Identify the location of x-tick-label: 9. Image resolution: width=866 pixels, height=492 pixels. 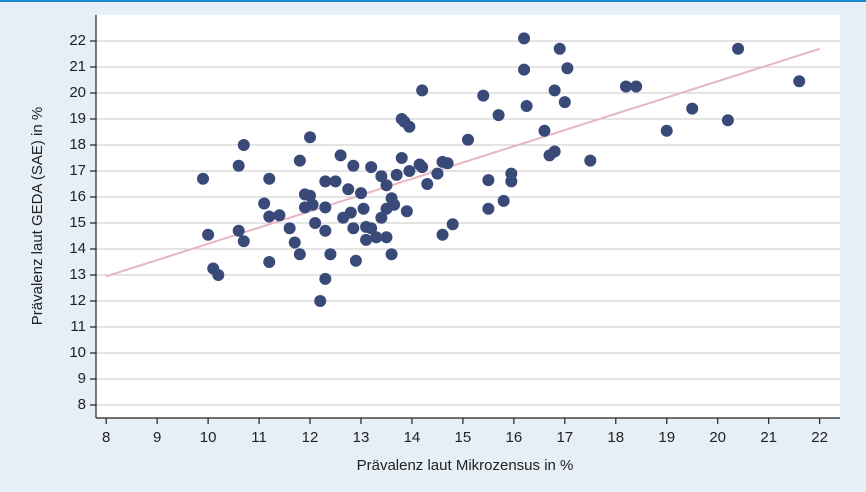
(157, 437).